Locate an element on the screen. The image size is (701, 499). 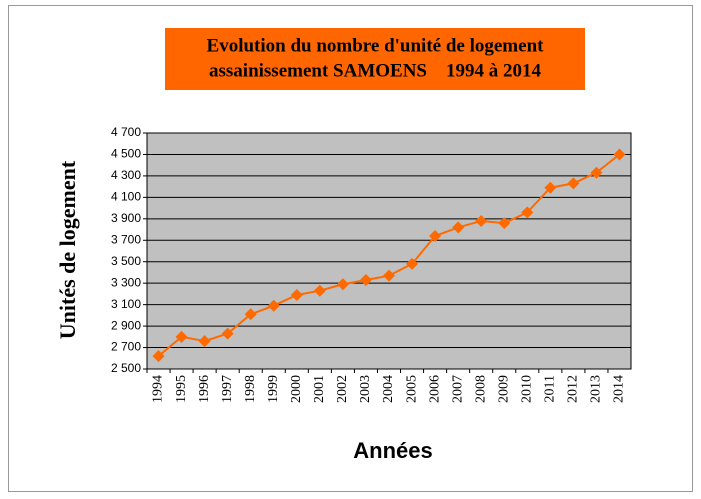
x-tick-label: 2004 is located at coordinates (388, 389).